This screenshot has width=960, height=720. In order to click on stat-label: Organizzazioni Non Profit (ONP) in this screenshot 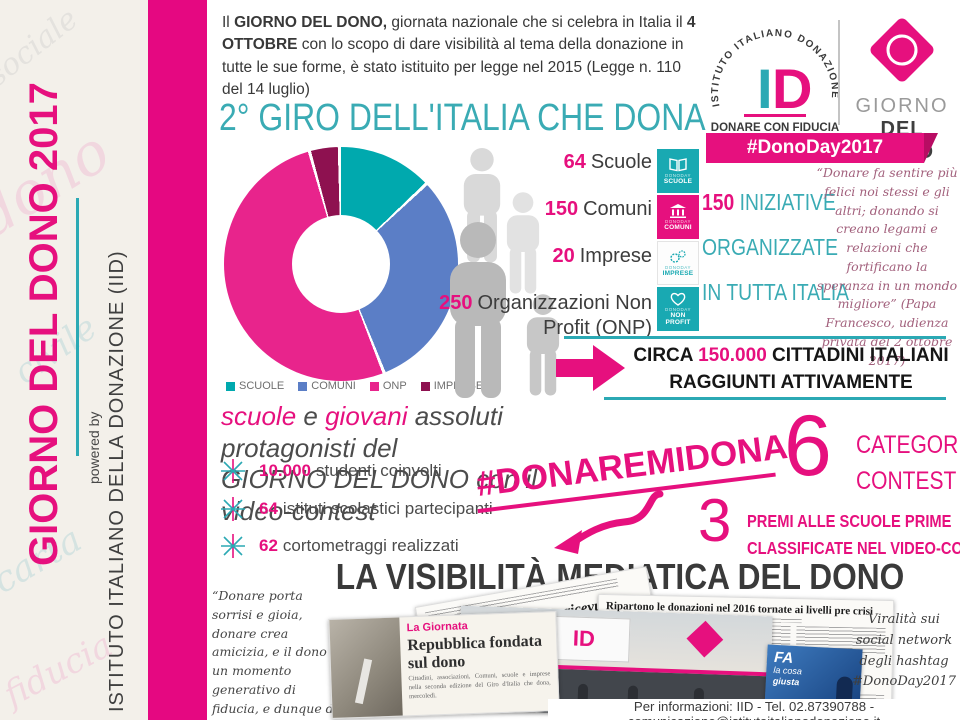, I will do `click(564, 315)`.